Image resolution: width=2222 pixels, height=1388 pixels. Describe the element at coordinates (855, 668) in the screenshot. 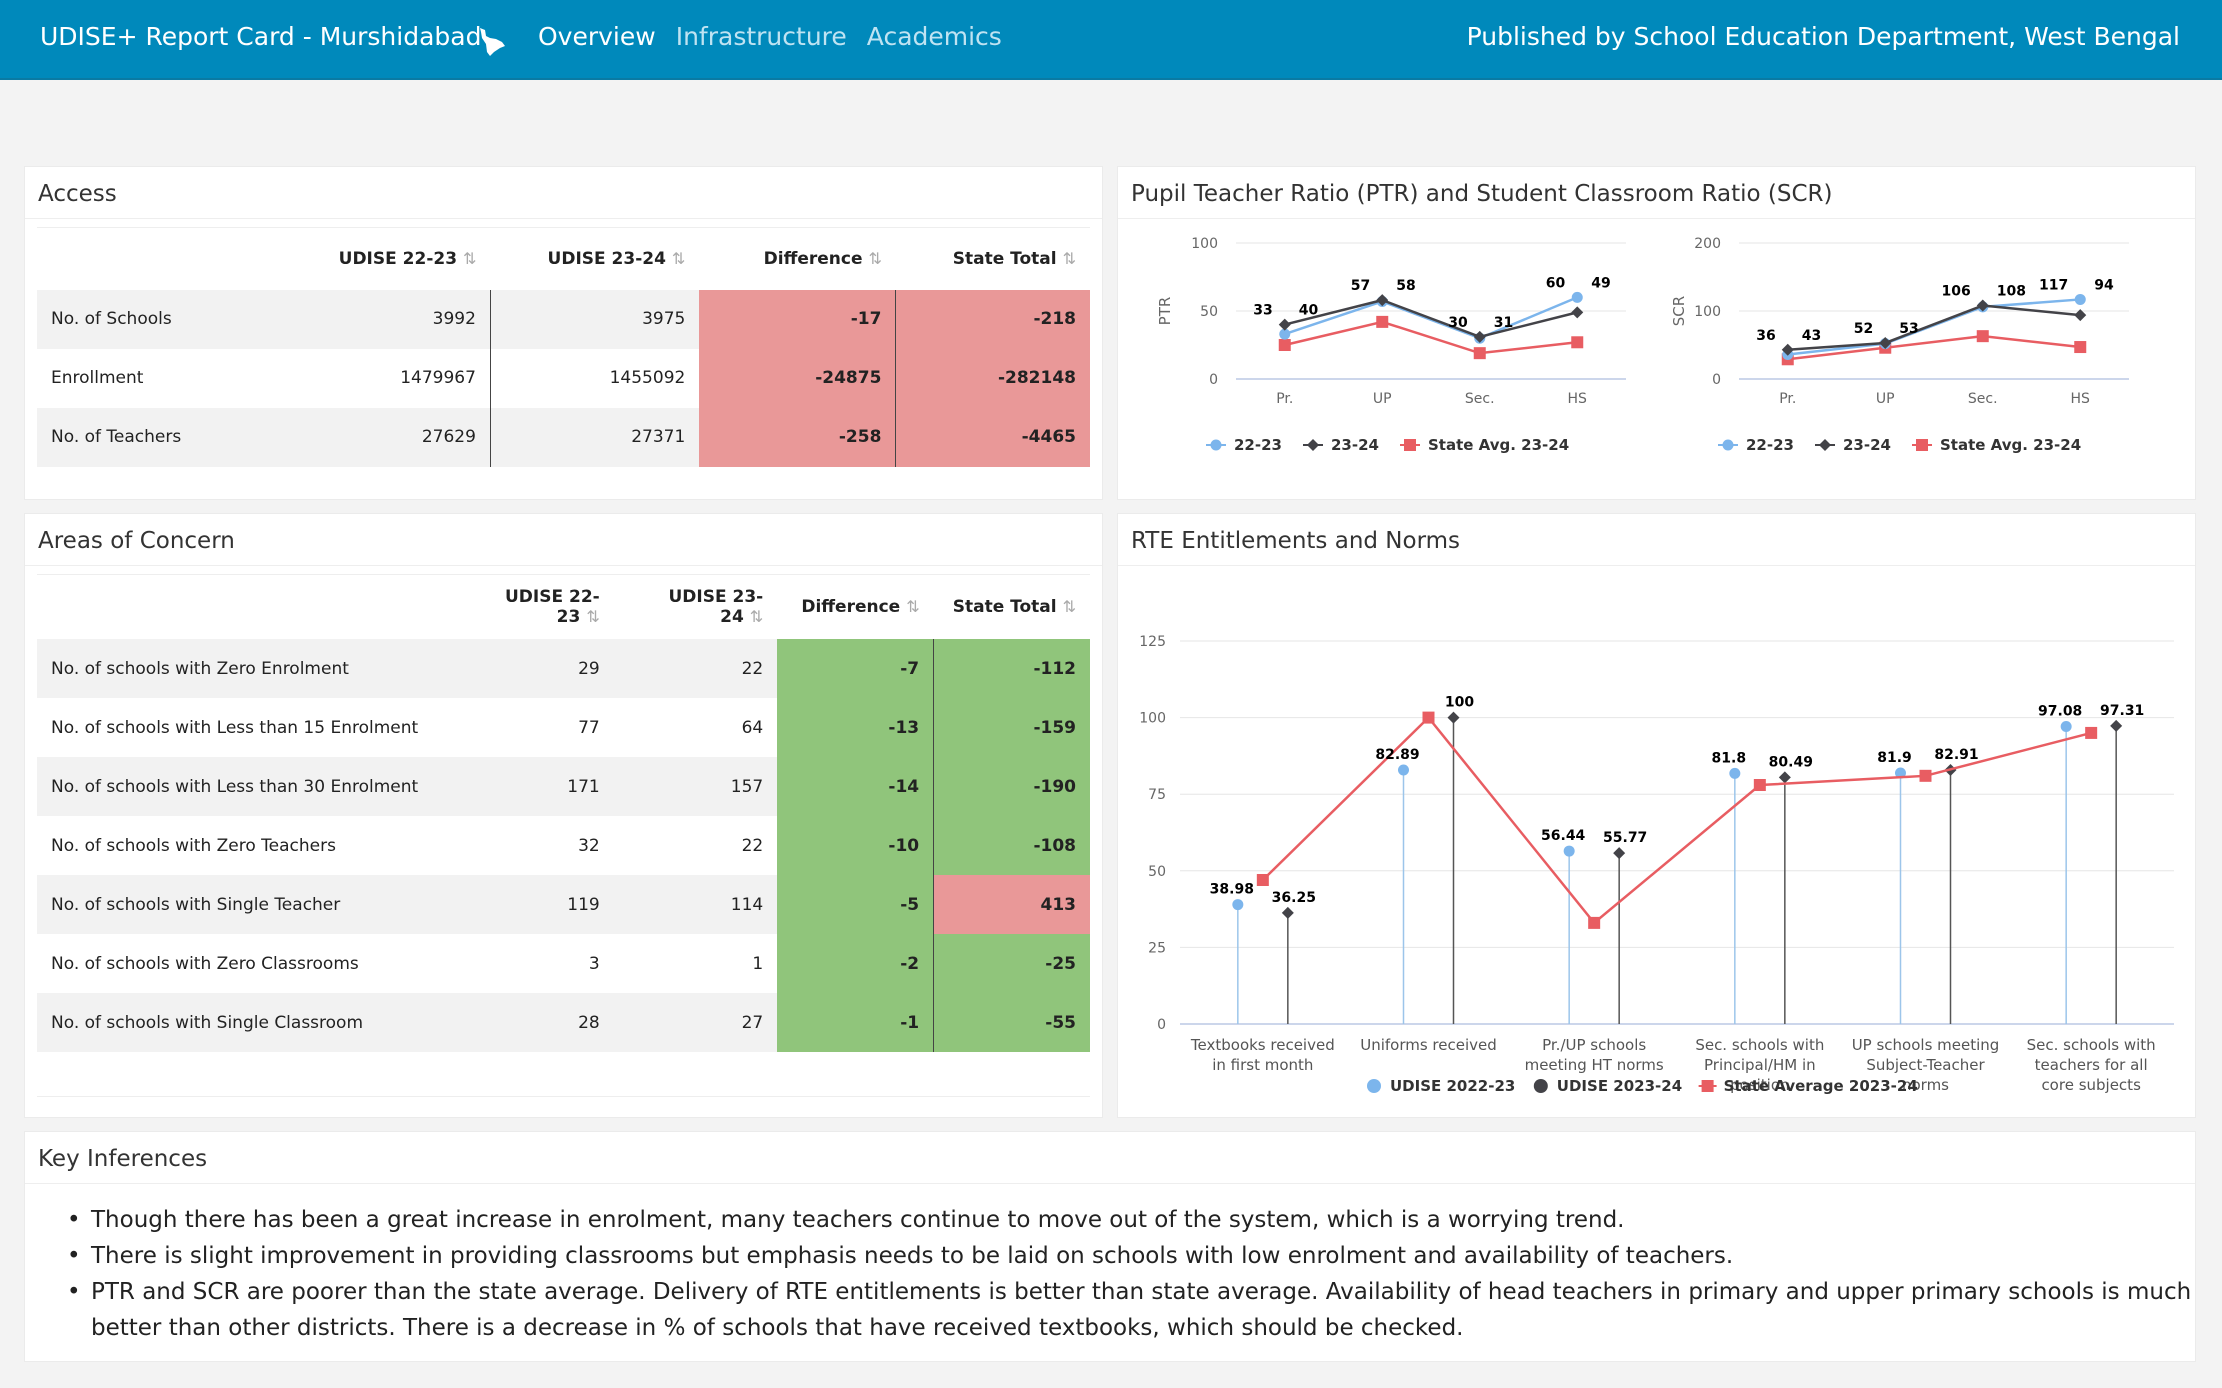

I see `cell-difference: -7` at that location.